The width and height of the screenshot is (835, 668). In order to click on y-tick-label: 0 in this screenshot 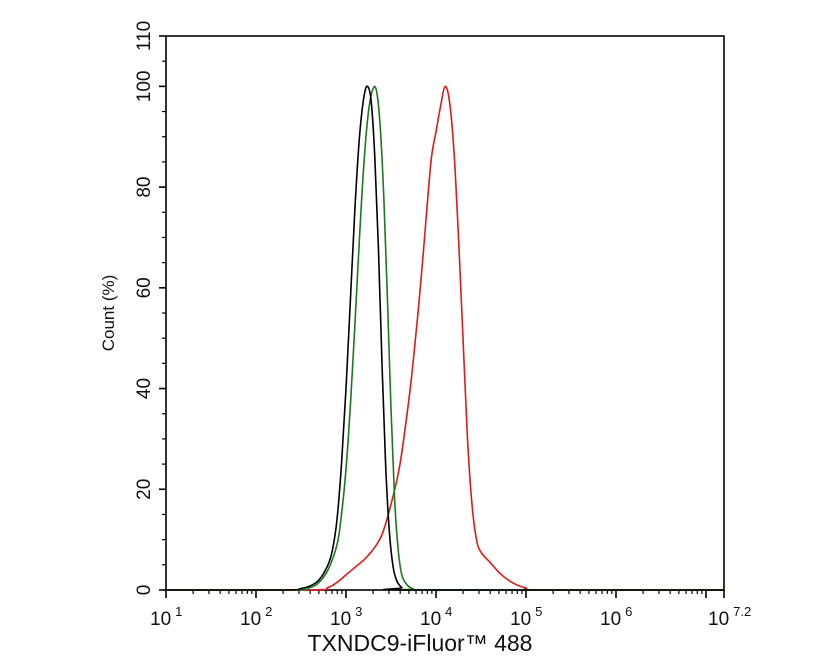, I will do `click(144, 590)`.